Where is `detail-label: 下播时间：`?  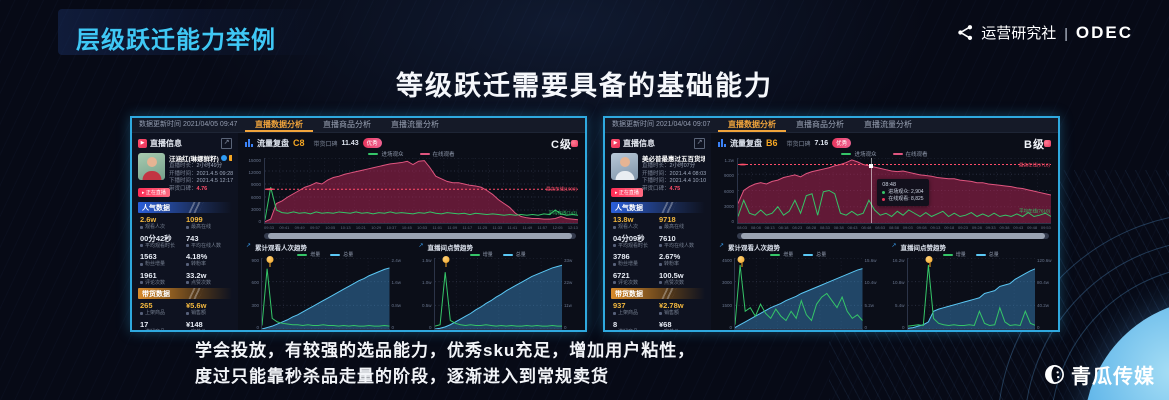 detail-label: 下播时间： is located at coordinates (656, 181).